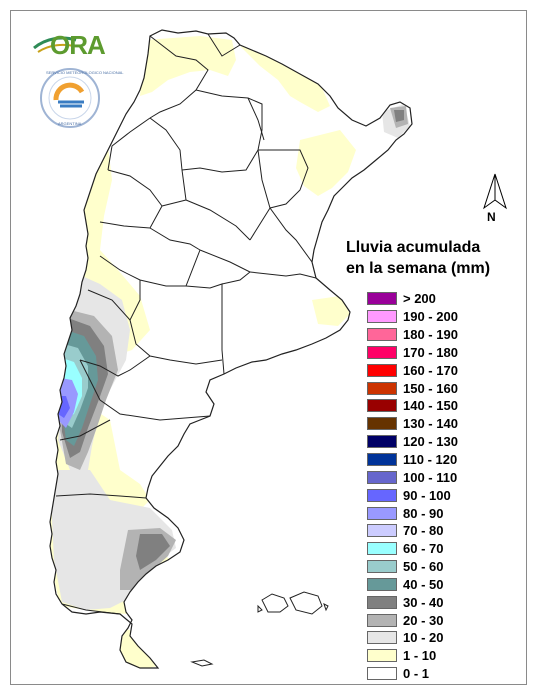 The image size is (538, 696). What do you see at coordinates (430, 388) in the screenshot?
I see `legend-label: 150 - 160` at bounding box center [430, 388].